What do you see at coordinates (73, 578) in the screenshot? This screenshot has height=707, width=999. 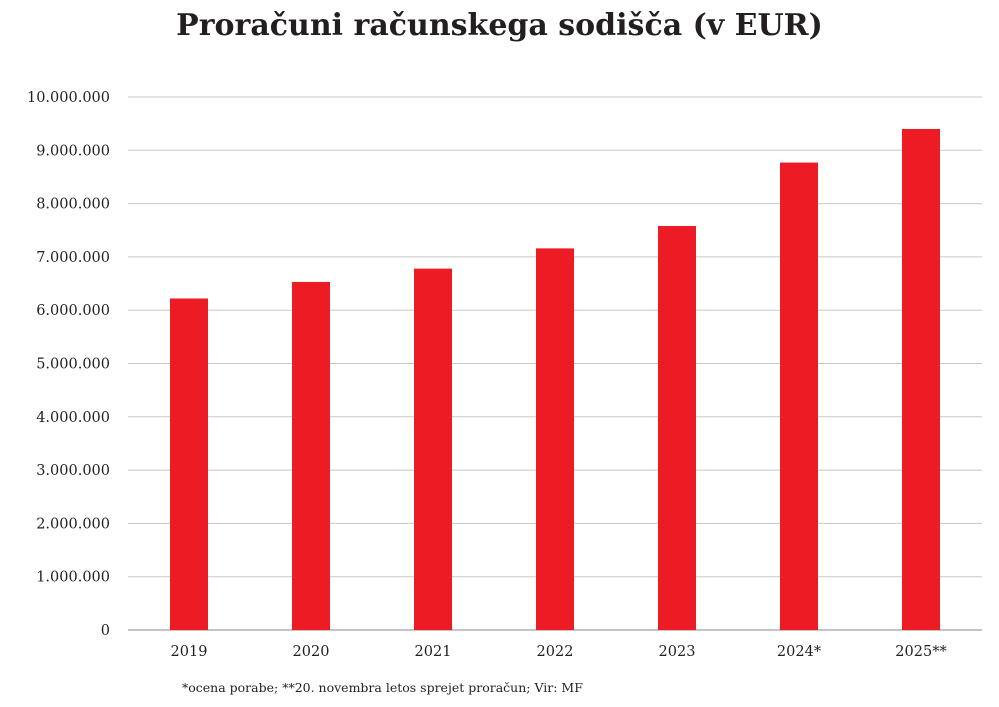 I see `y-tick-label: 1.000.000` at bounding box center [73, 578].